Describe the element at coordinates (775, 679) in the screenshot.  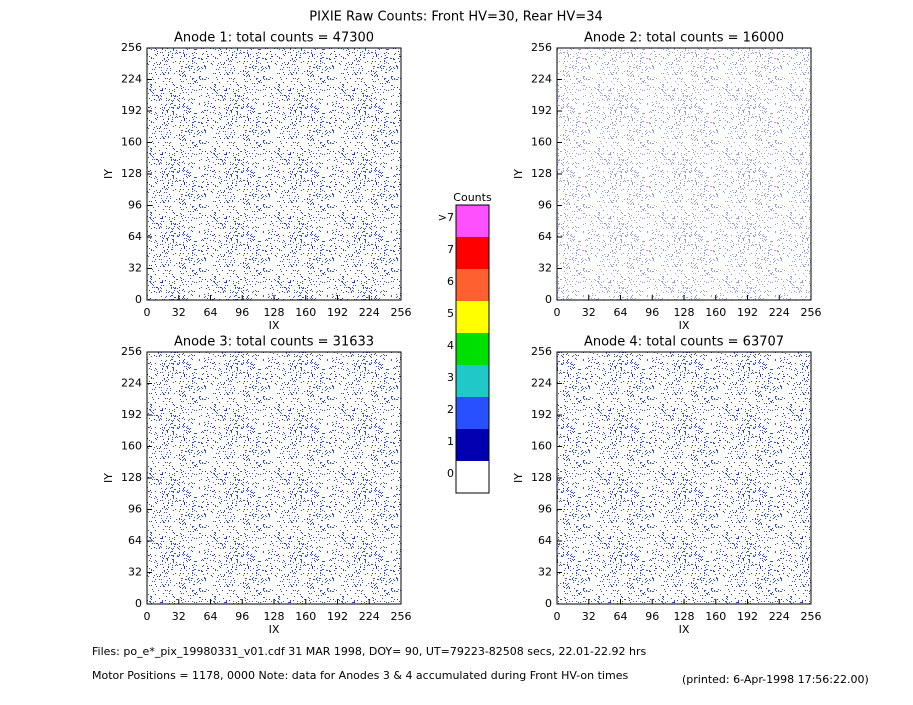
I see `footer-printed: (printed: 6-Apr-1998 17:56:22.00)` at that location.